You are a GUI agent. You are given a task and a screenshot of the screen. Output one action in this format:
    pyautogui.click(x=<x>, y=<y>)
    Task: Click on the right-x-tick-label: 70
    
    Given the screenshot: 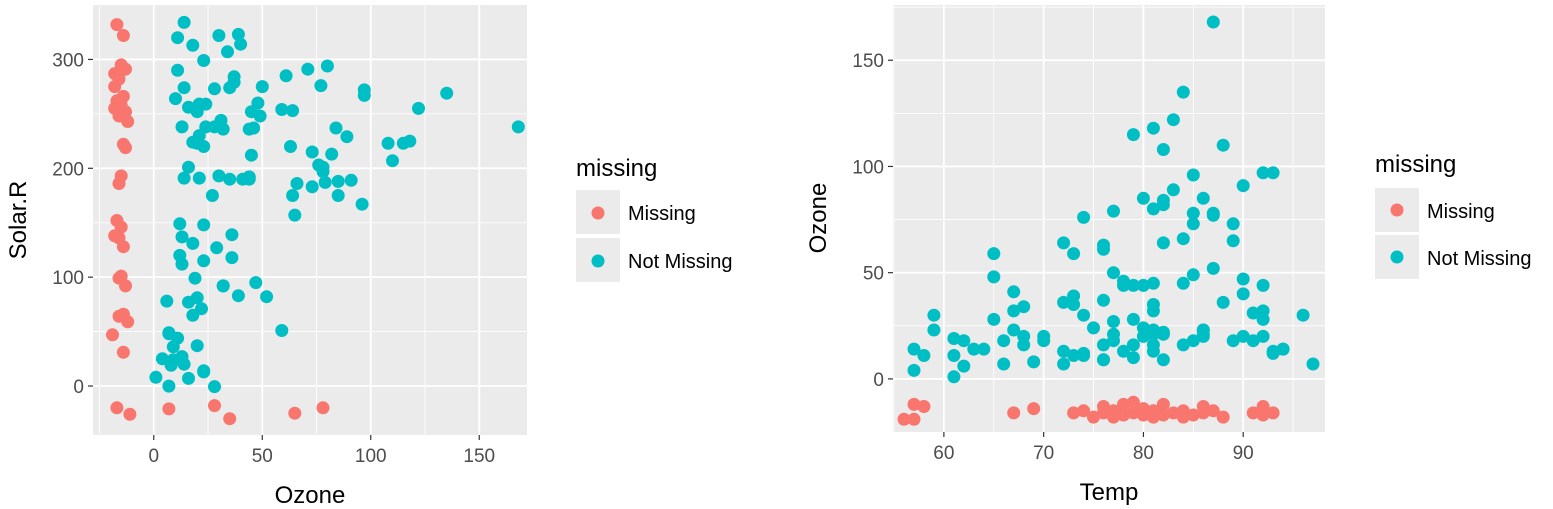 What is the action you would take?
    pyautogui.click(x=1043, y=453)
    